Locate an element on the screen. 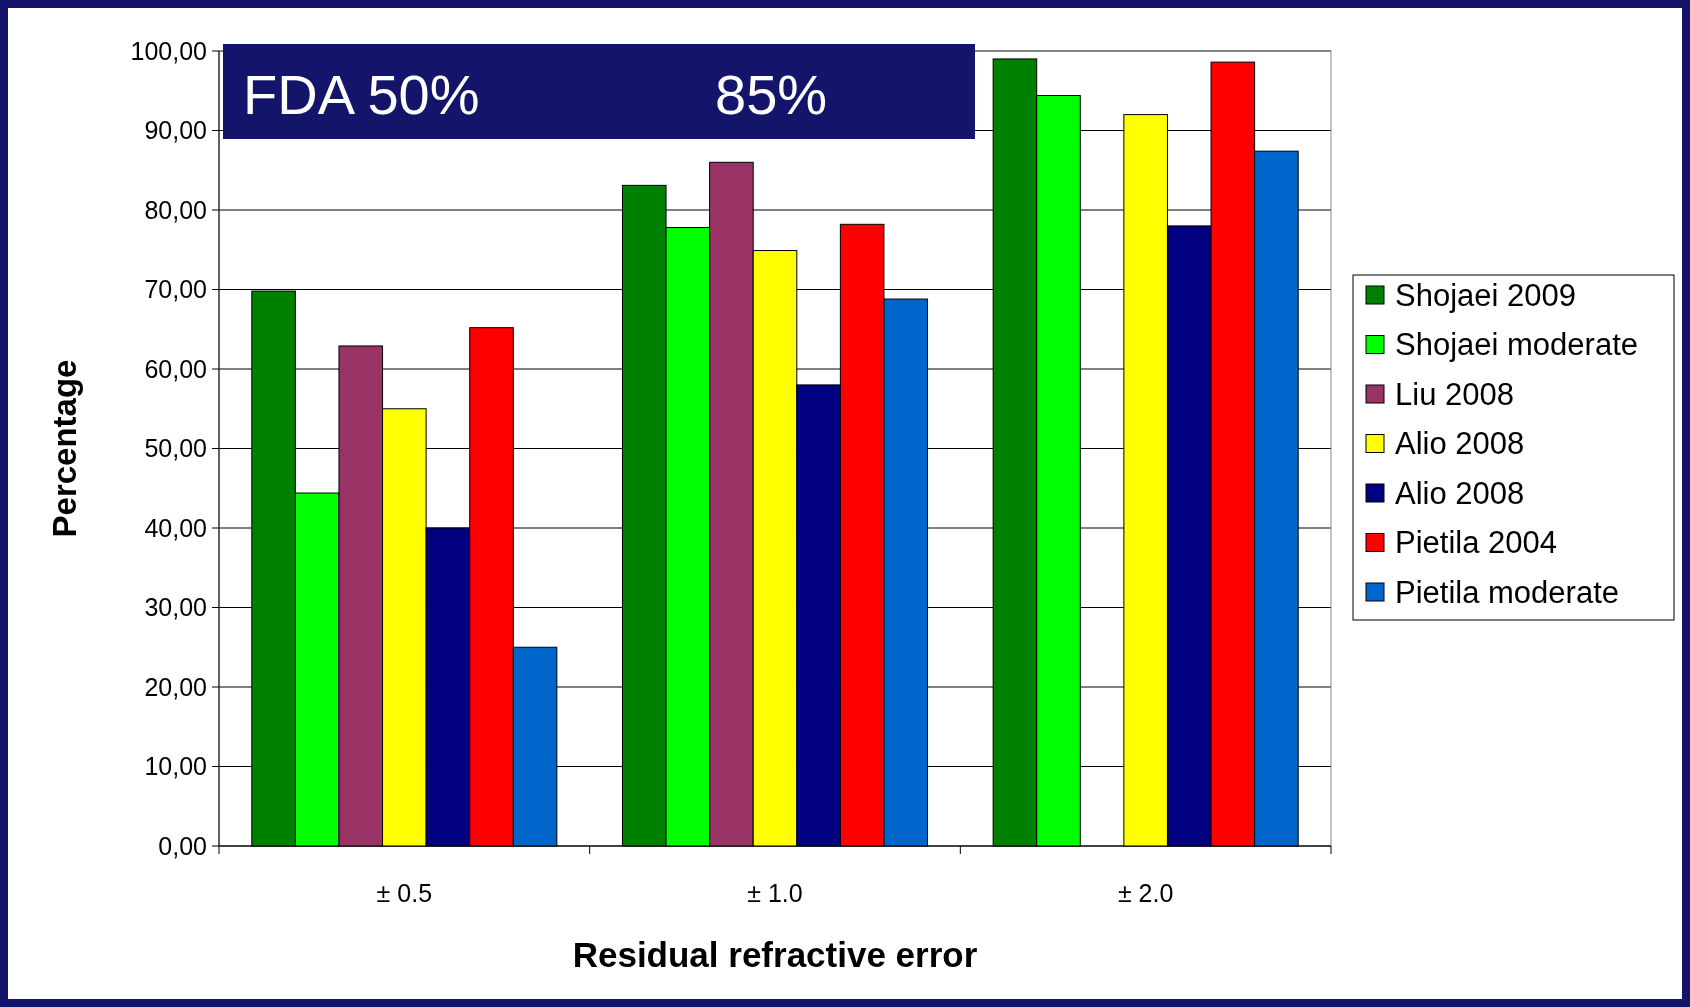 The width and height of the screenshot is (1690, 1007). y-tick-label: 70,00 is located at coordinates (175, 289).